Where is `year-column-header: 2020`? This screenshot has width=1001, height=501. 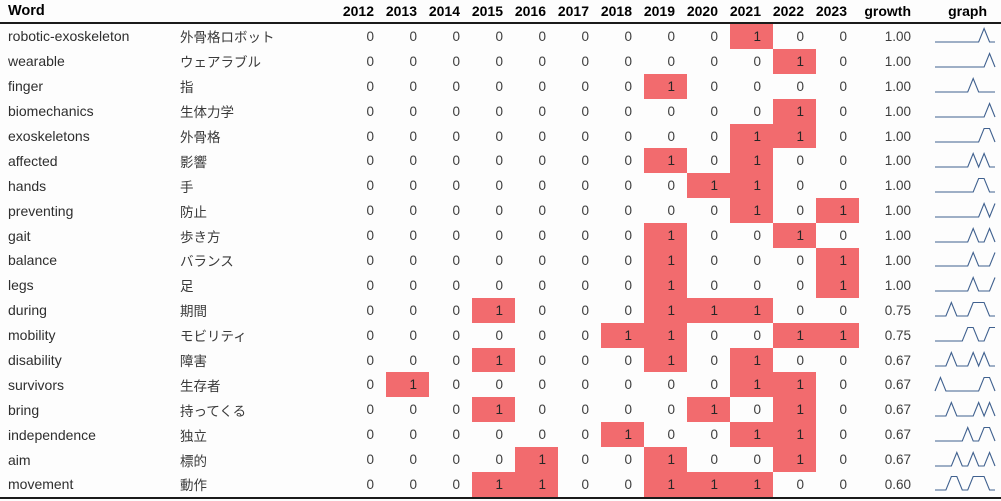
year-column-header: 2020 is located at coordinates (702, 11).